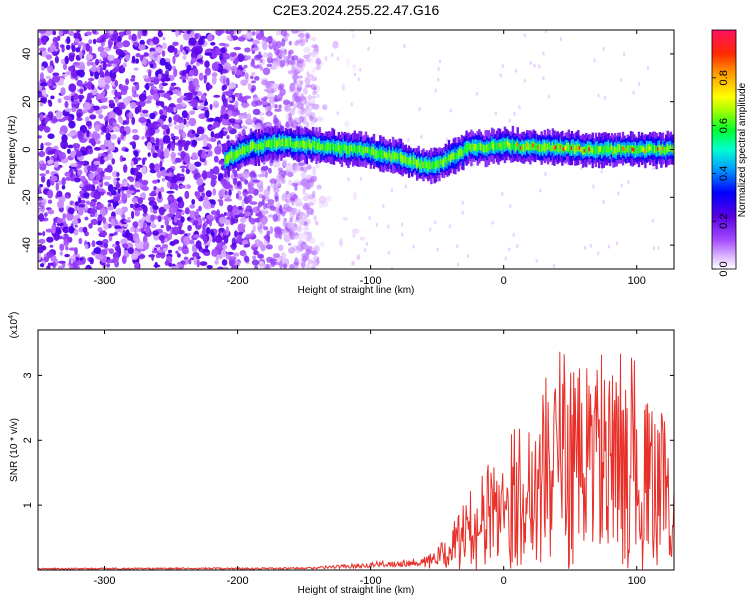 The image size is (750, 600). What do you see at coordinates (724, 268) in the screenshot?
I see `colorbar-tick-label: 0.0` at bounding box center [724, 268].